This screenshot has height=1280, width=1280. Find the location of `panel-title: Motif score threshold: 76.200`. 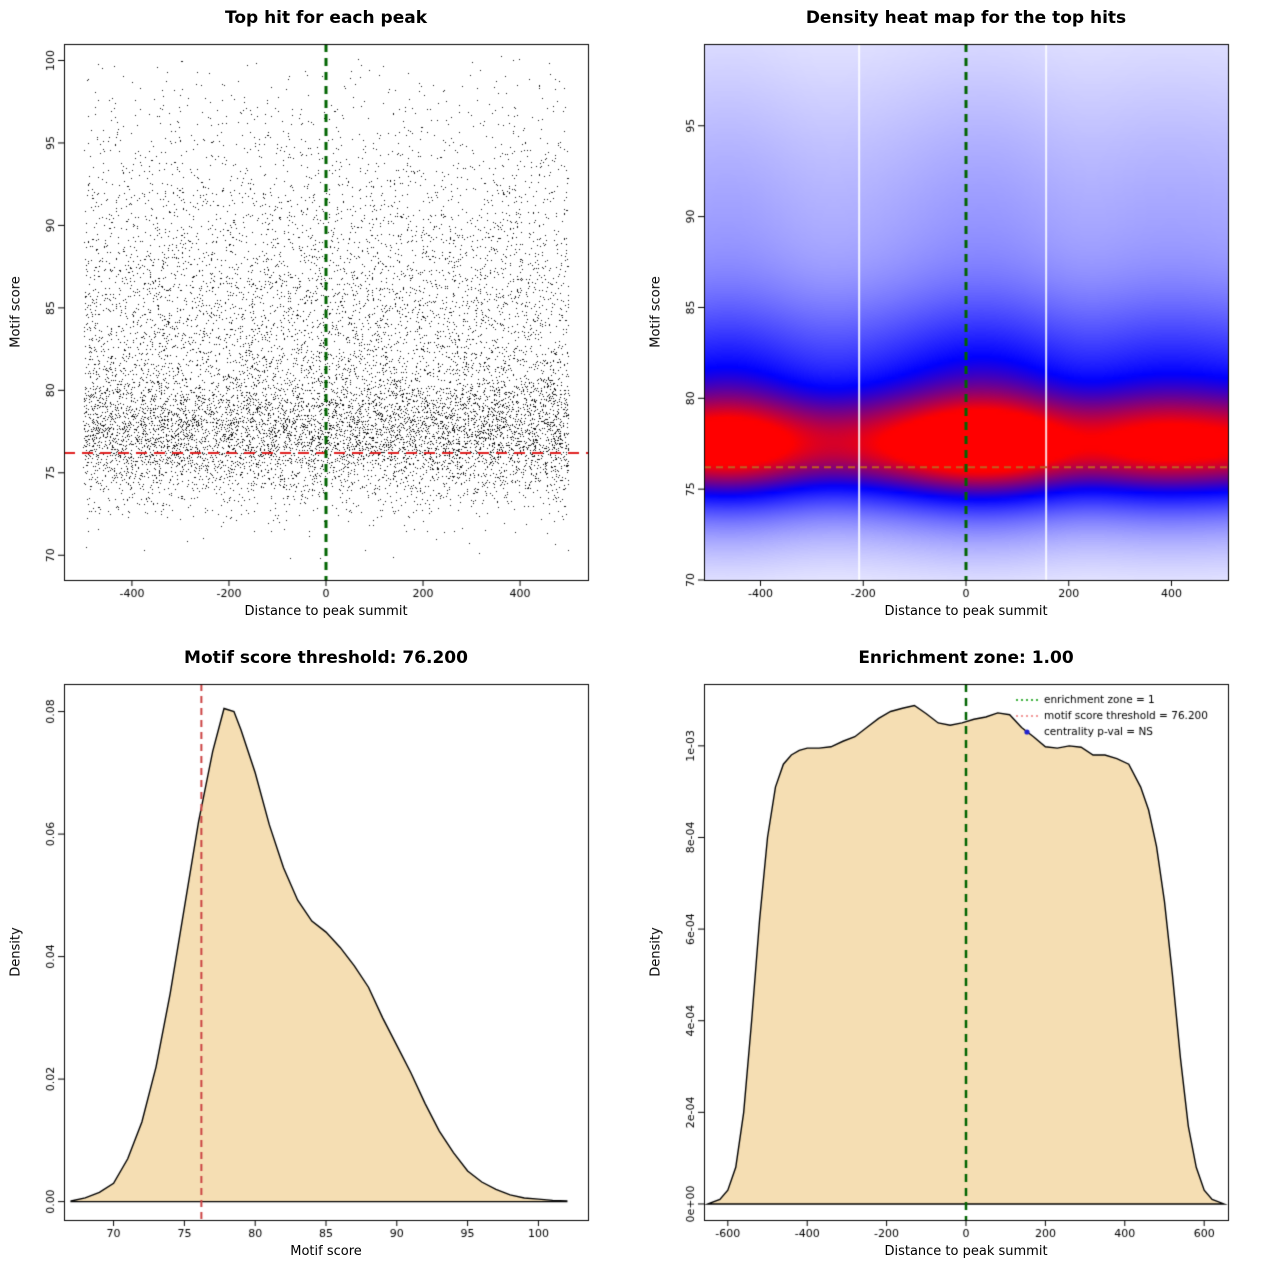

panel-title: Motif score threshold: 76.200 is located at coordinates (326, 658).